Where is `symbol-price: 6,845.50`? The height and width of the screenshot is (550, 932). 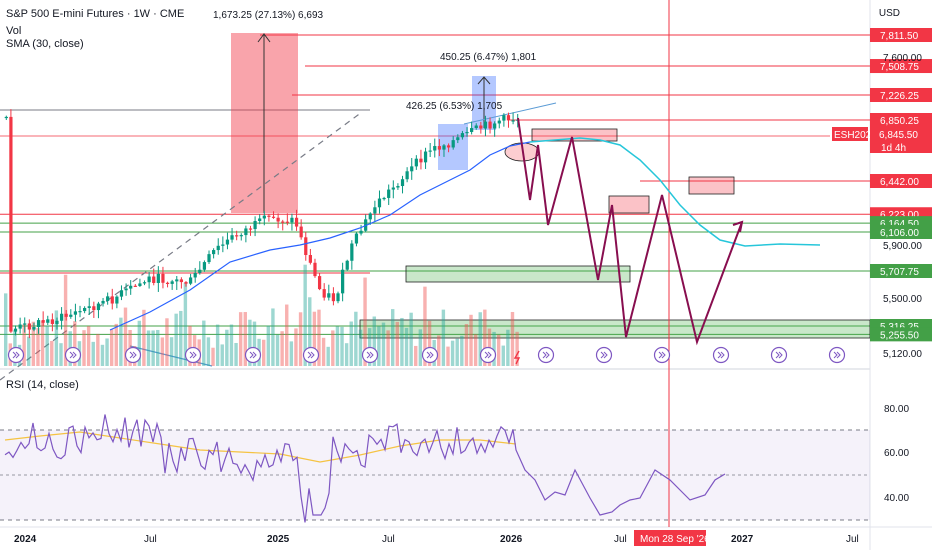
symbol-price: 6,845.50 is located at coordinates (898, 135).